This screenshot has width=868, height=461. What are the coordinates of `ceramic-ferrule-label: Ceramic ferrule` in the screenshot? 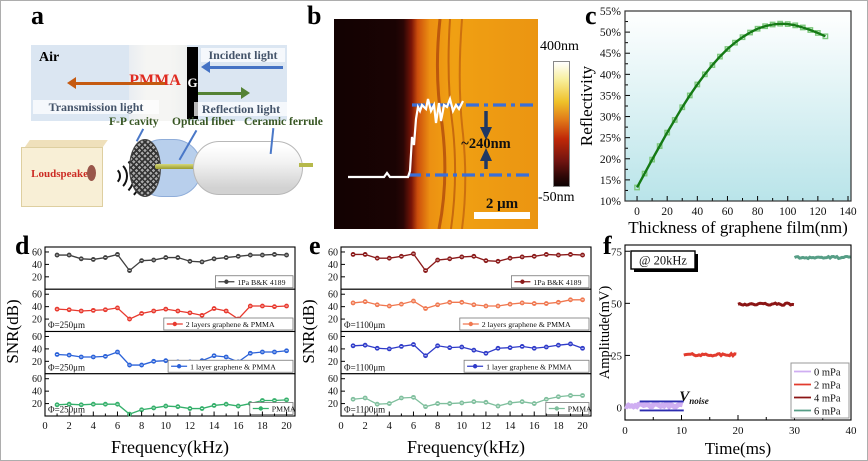 It's located at (283, 122).